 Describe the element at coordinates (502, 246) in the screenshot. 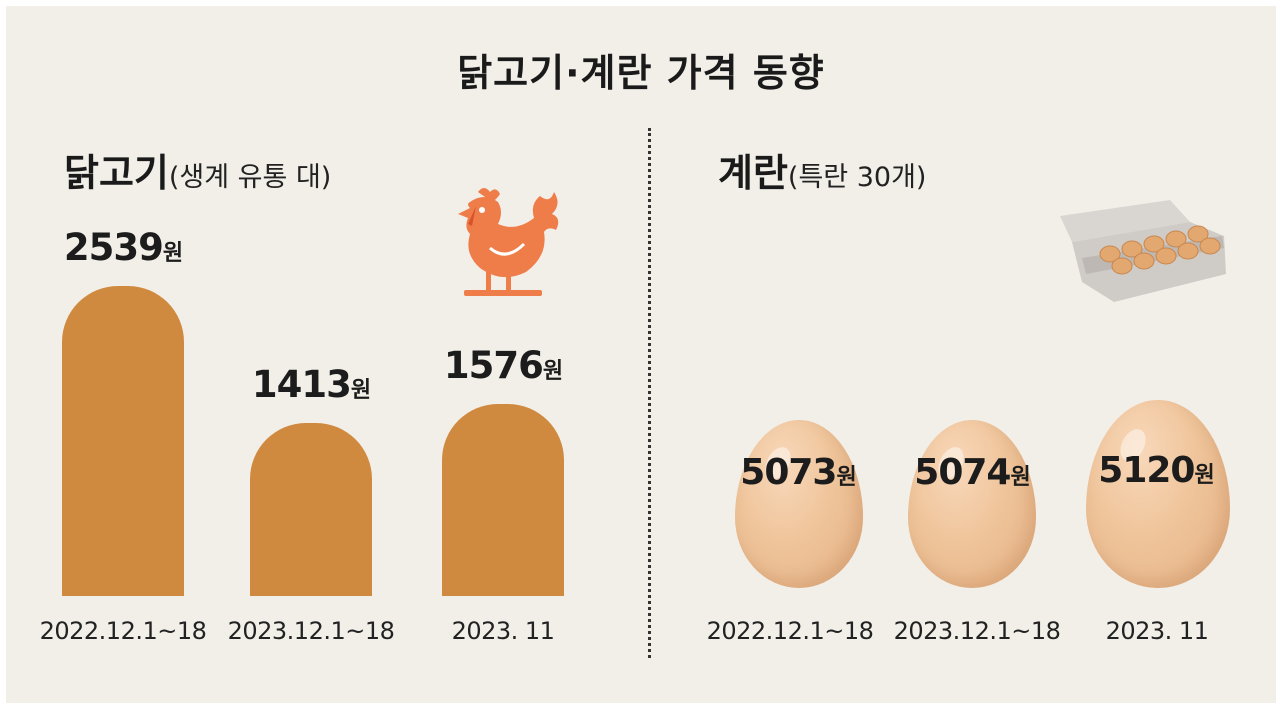

I see `chicken-icon` at that location.